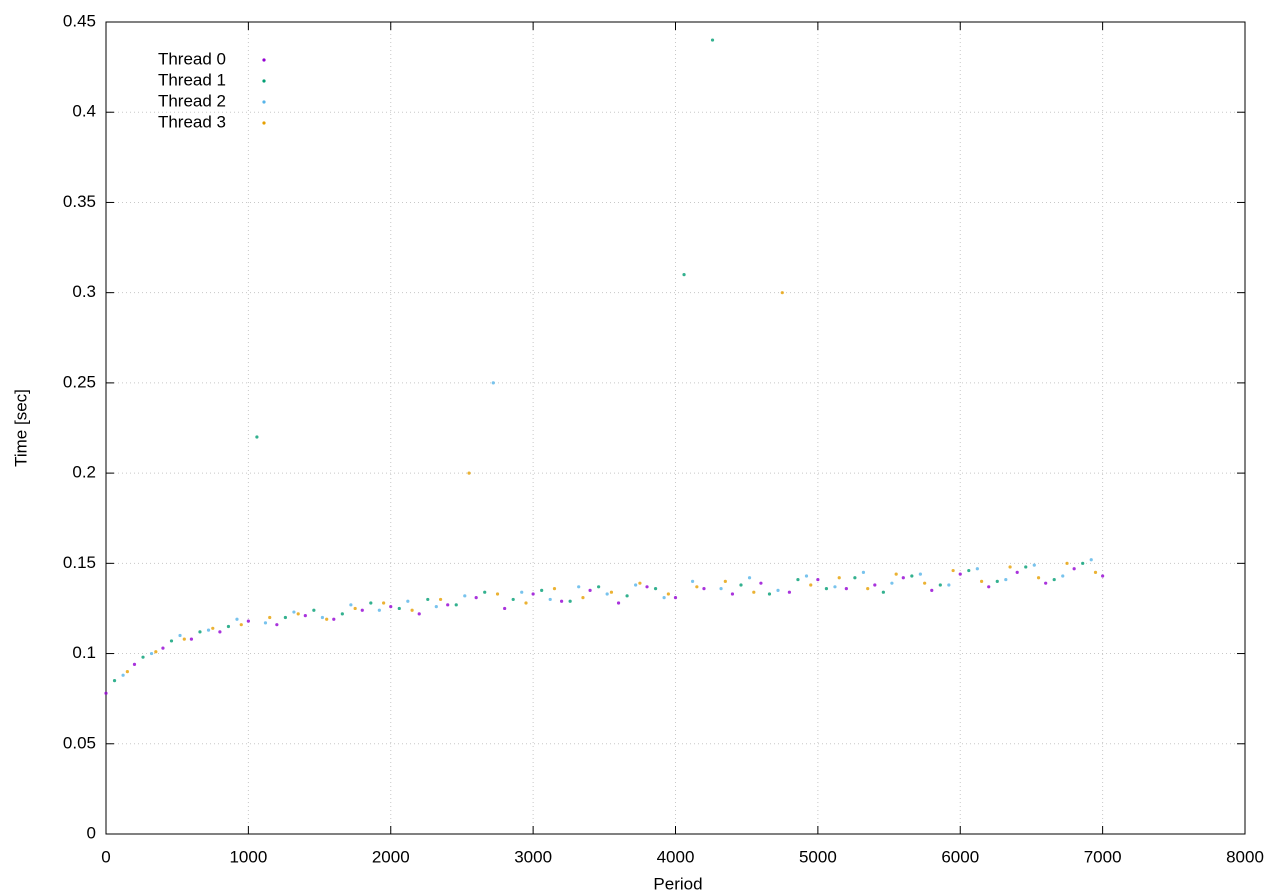  What do you see at coordinates (84, 472) in the screenshot?
I see `y-tick-label: 0.2` at bounding box center [84, 472].